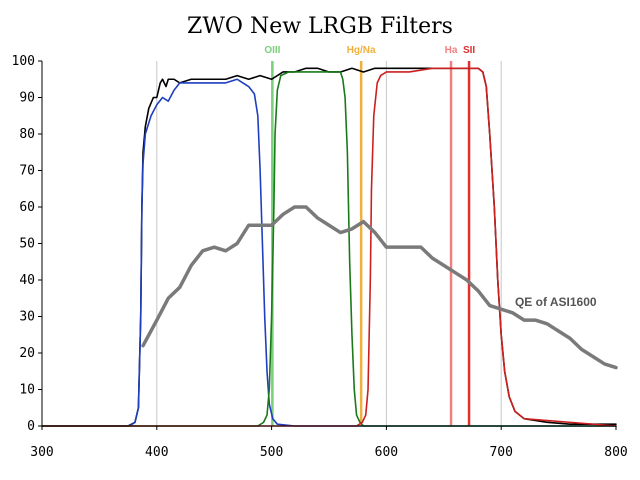  What do you see at coordinates (27, 207) in the screenshot?
I see `y-tick-label-60: 60` at bounding box center [27, 207].